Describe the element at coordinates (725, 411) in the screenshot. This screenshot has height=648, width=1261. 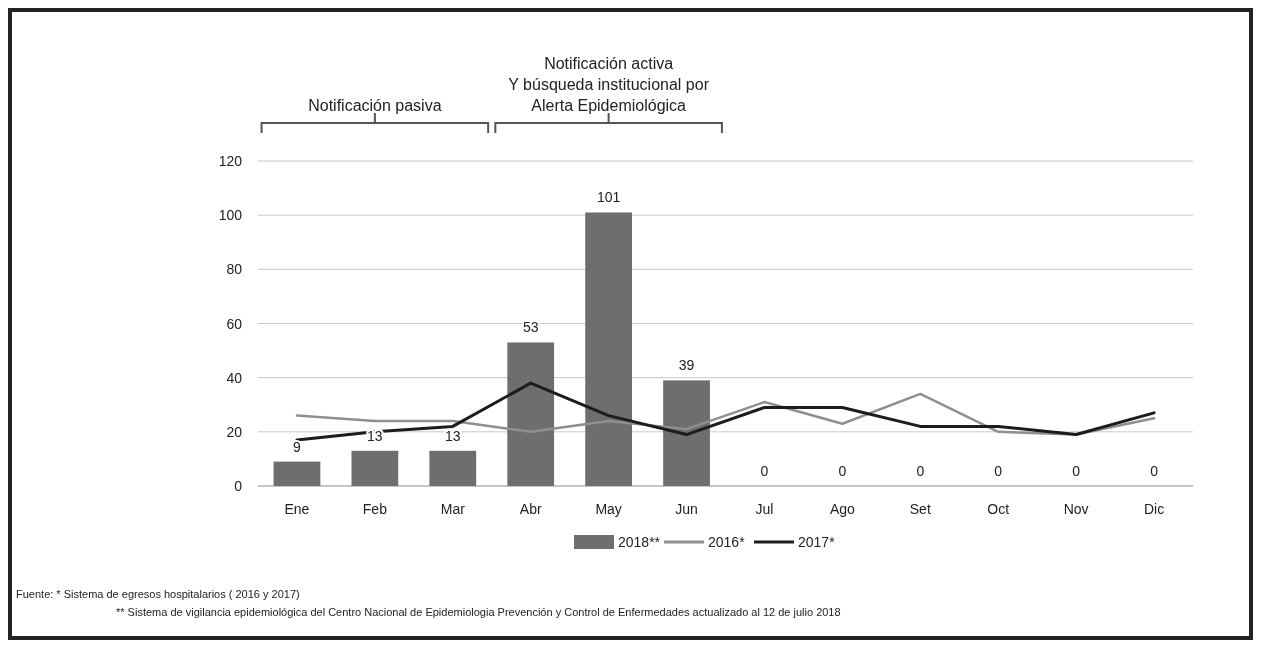
I see `line-series` at that location.